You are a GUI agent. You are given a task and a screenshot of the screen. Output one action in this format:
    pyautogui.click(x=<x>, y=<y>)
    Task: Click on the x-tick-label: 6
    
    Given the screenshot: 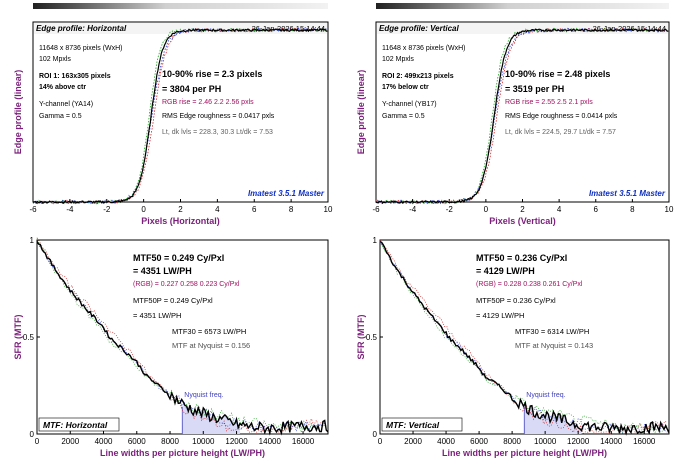 What is the action you would take?
    pyautogui.click(x=596, y=209)
    